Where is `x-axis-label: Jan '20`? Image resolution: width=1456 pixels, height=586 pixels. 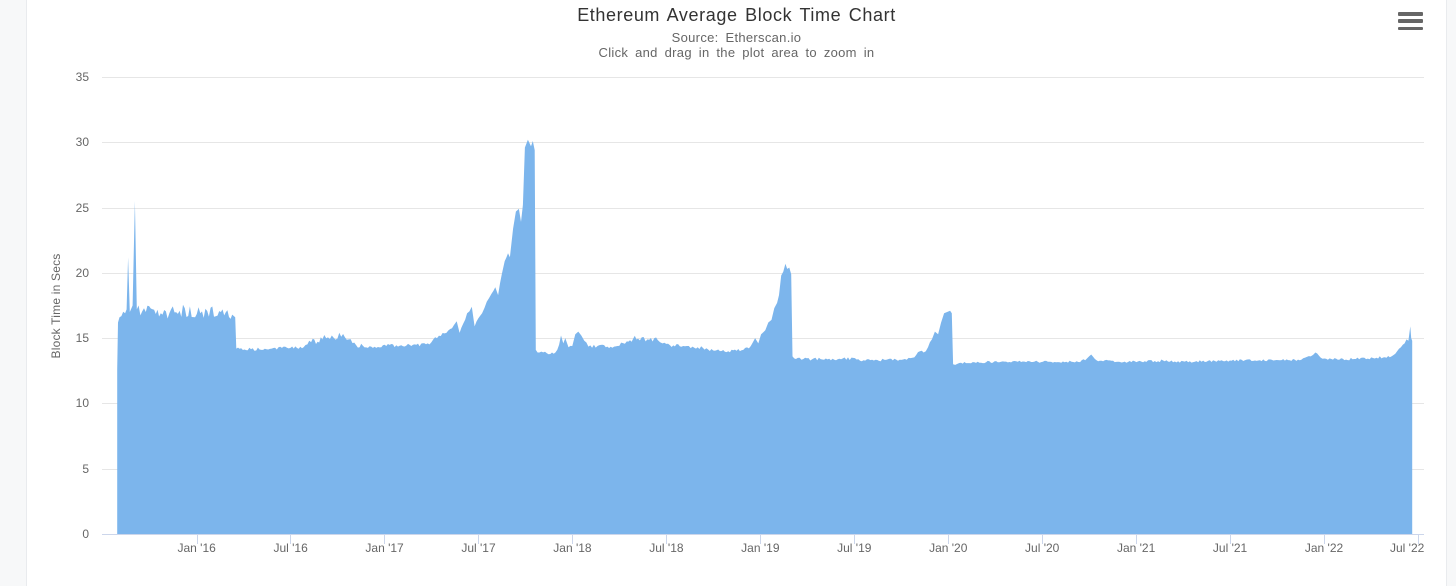 x-axis-label: Jan '20 is located at coordinates (948, 548).